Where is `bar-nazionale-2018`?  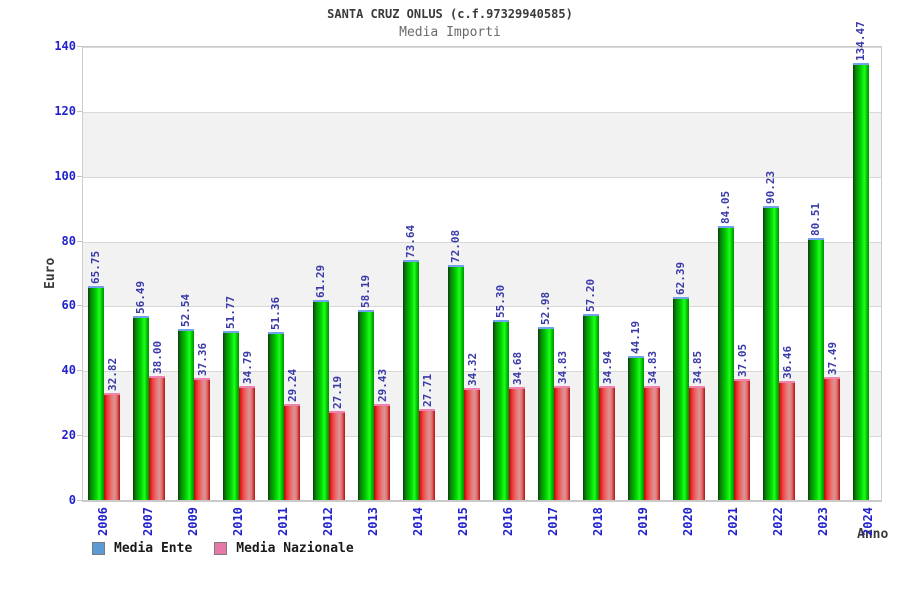 bar-nazionale-2018 is located at coordinates (607, 443).